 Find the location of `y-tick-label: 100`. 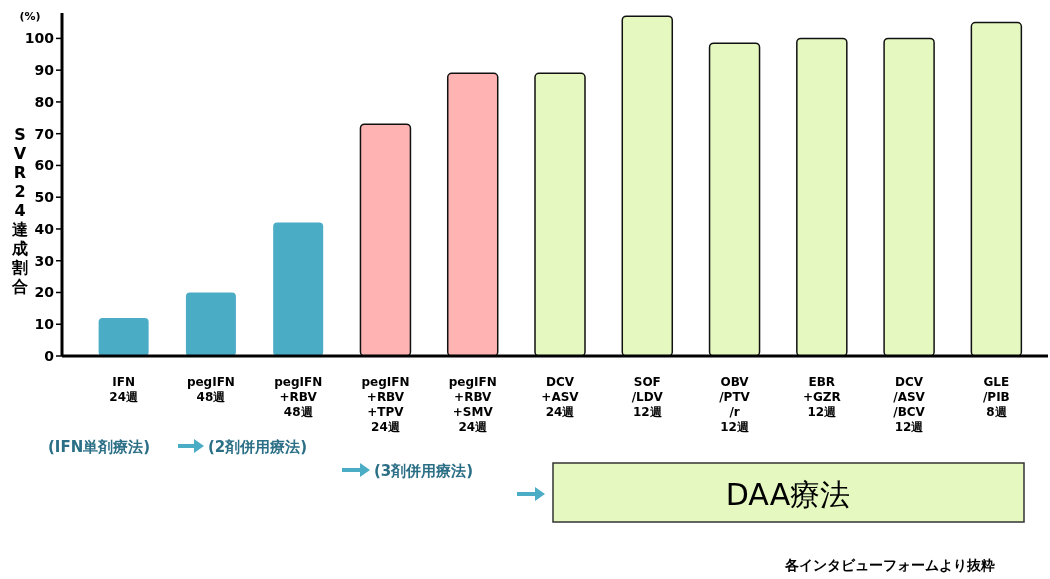

y-tick-label: 100 is located at coordinates (39, 38).